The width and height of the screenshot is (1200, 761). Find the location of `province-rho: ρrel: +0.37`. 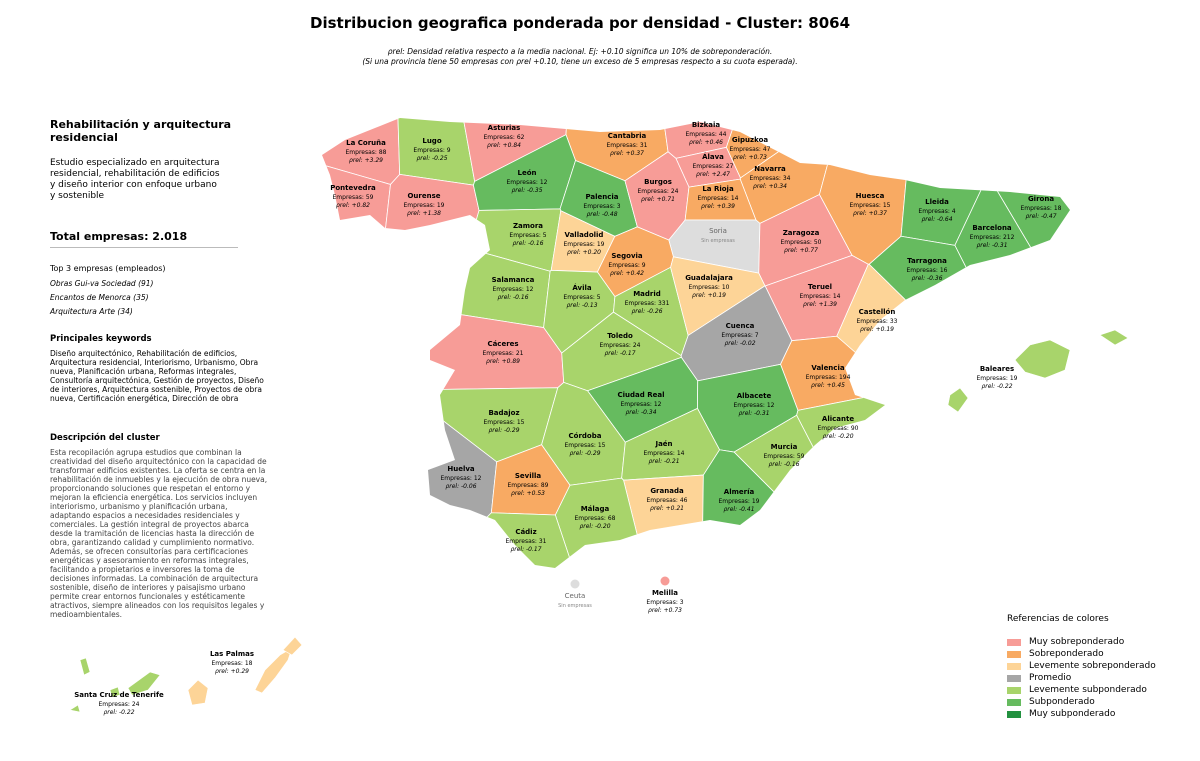

province-rho: ρrel: +0.37 is located at coordinates (627, 153).